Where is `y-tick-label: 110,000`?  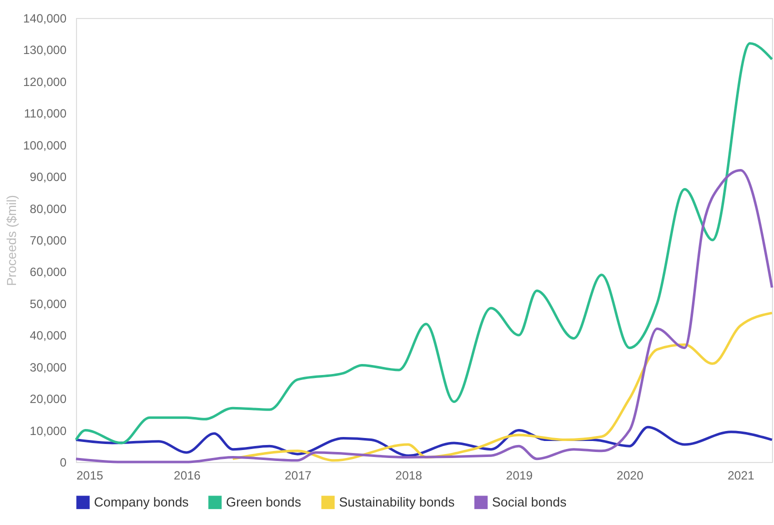
y-tick-label: 110,000 is located at coordinates (45, 113).